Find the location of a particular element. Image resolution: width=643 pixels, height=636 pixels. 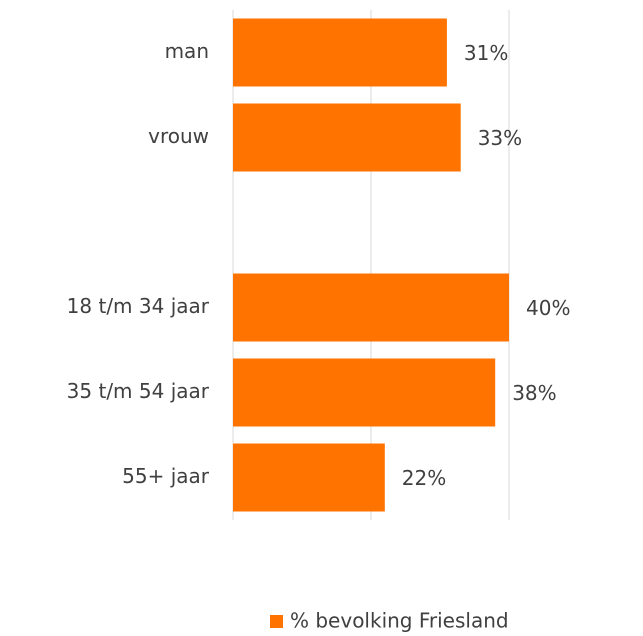

data-label: 22% is located at coordinates (424, 478).